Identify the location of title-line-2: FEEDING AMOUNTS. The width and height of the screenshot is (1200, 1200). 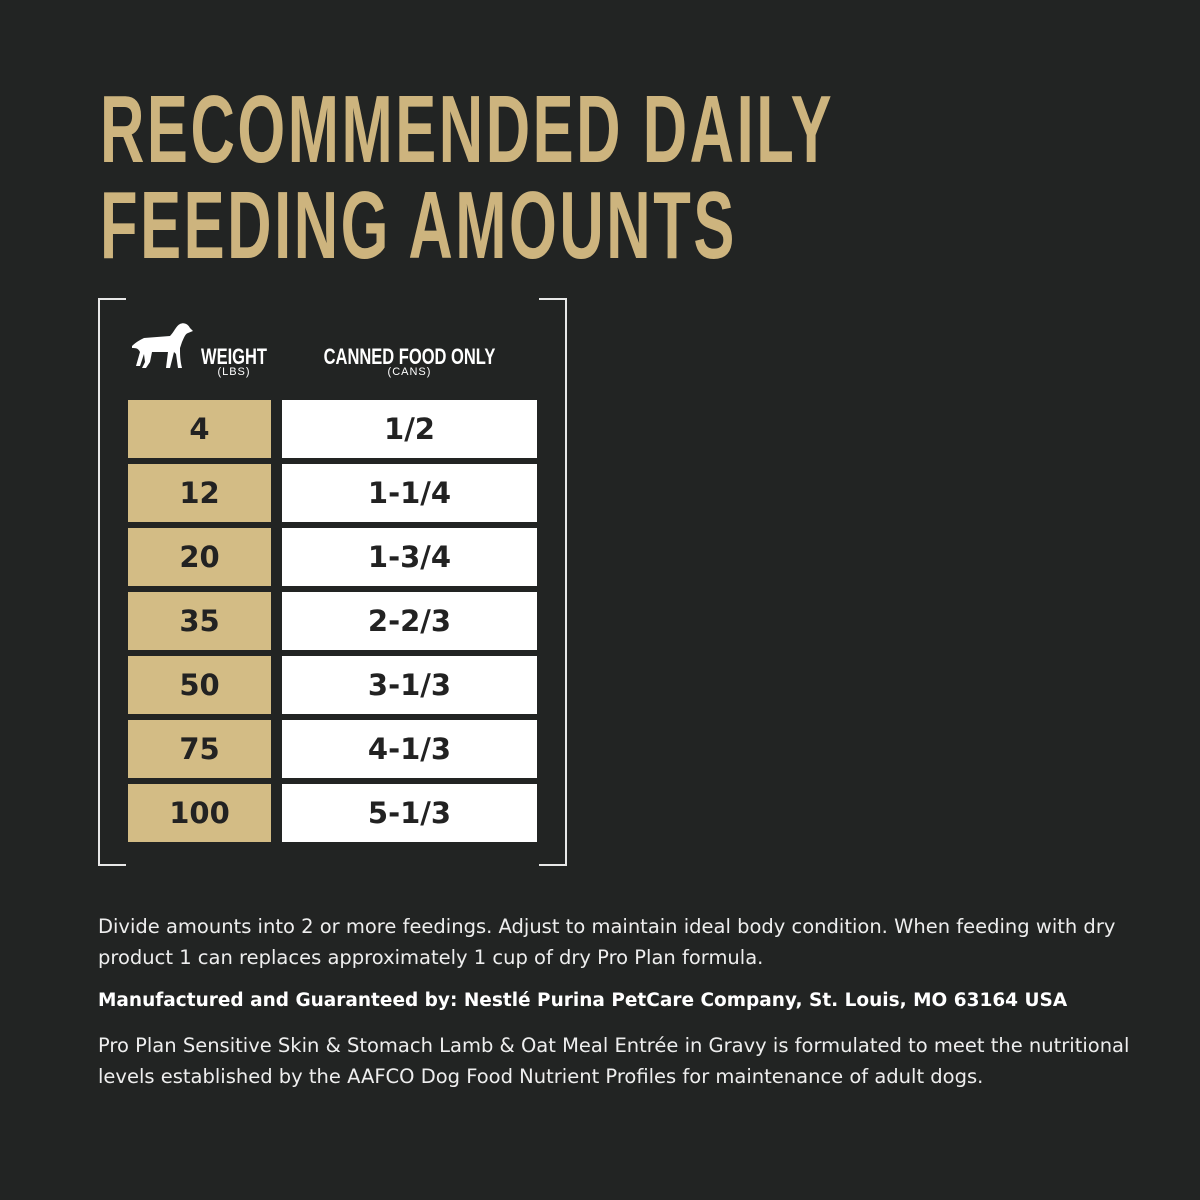
(418, 225).